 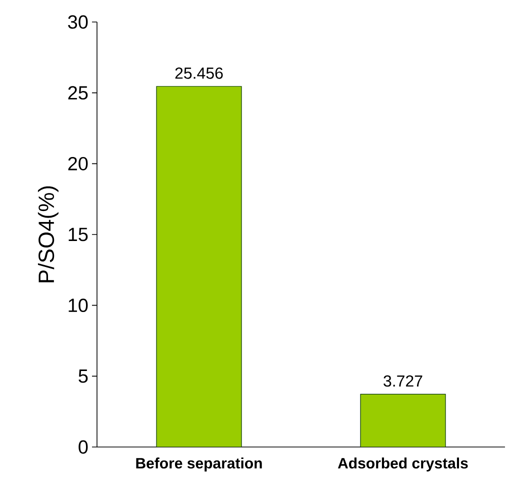 What do you see at coordinates (83, 447) in the screenshot?
I see `y-tick-label: 0` at bounding box center [83, 447].